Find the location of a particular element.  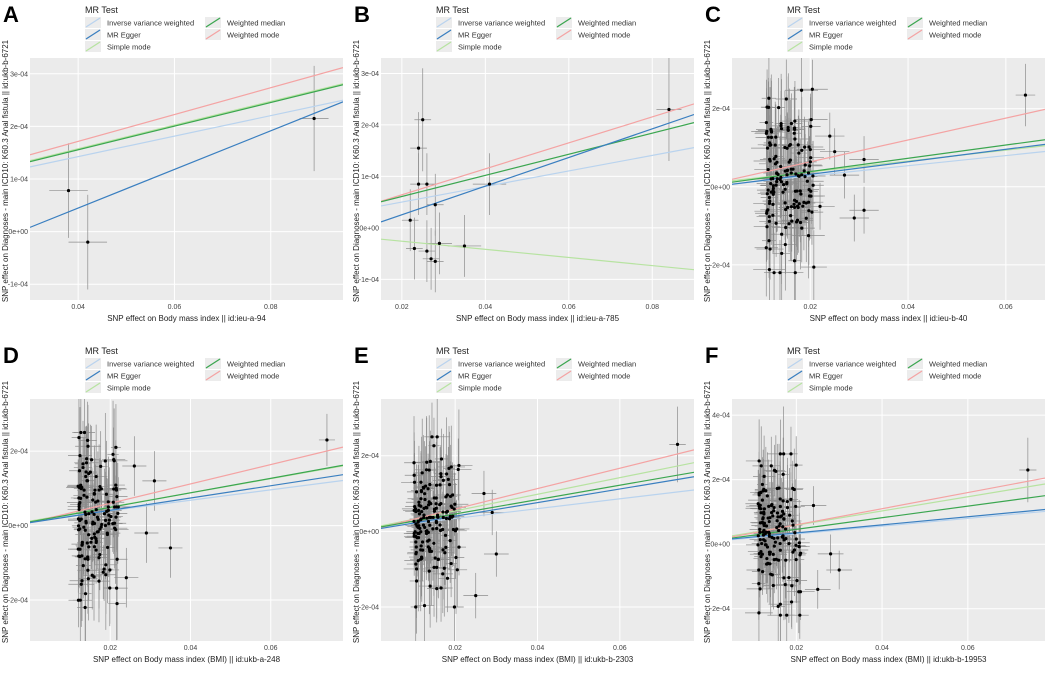

legend-item-wmode: Weighted mode is located at coordinates (593, 375).